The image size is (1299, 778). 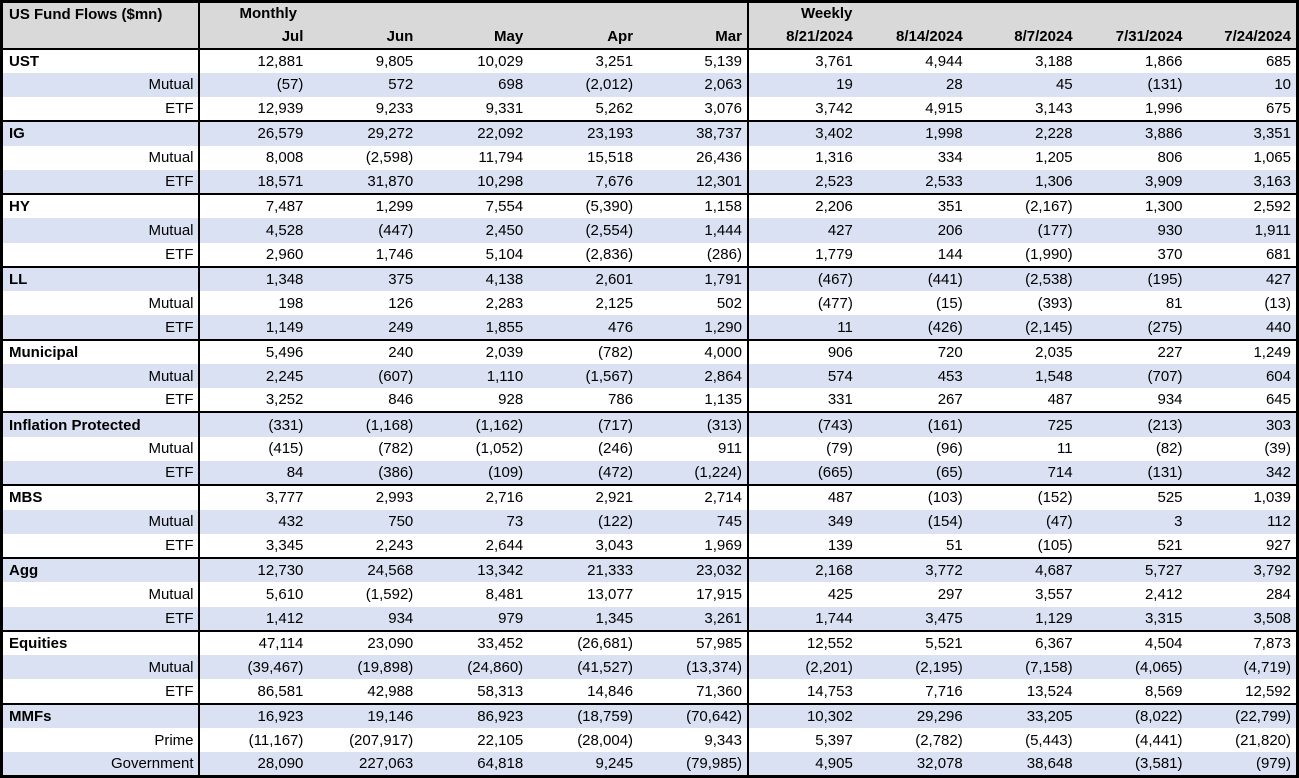 What do you see at coordinates (1049, 207) in the screenshot?
I see `value-cell: (2,167)` at bounding box center [1049, 207].